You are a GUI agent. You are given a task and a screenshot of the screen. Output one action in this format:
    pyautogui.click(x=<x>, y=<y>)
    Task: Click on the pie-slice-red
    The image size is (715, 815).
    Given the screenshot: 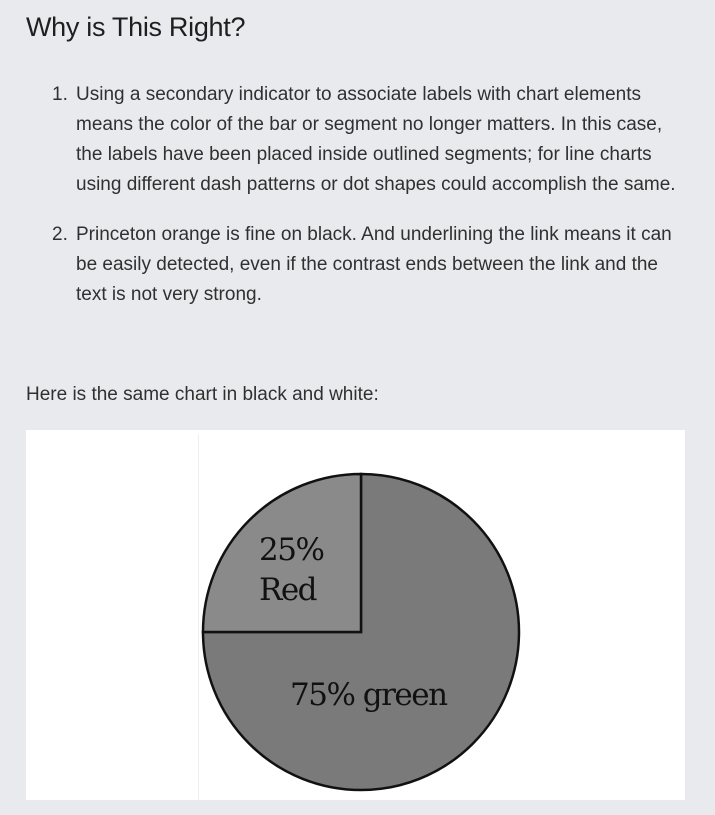 What is the action you would take?
    pyautogui.click(x=282, y=553)
    